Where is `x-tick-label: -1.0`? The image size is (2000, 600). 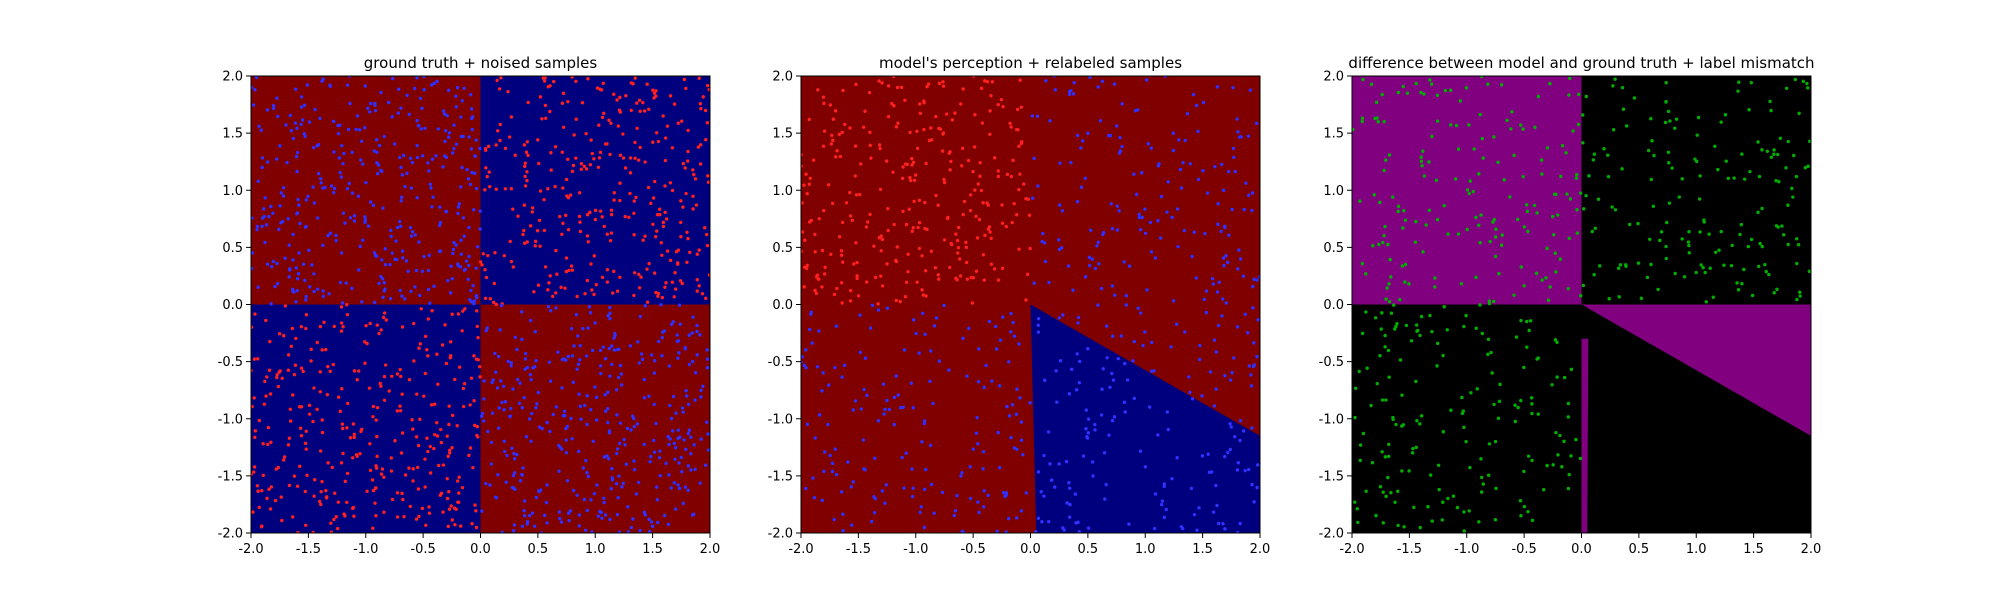
x-tick-label: -1.0 is located at coordinates (1466, 549).